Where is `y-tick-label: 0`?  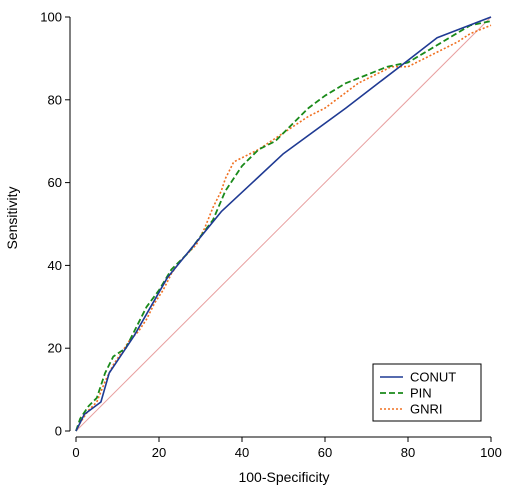 y-tick-label: 0 is located at coordinates (58, 431).